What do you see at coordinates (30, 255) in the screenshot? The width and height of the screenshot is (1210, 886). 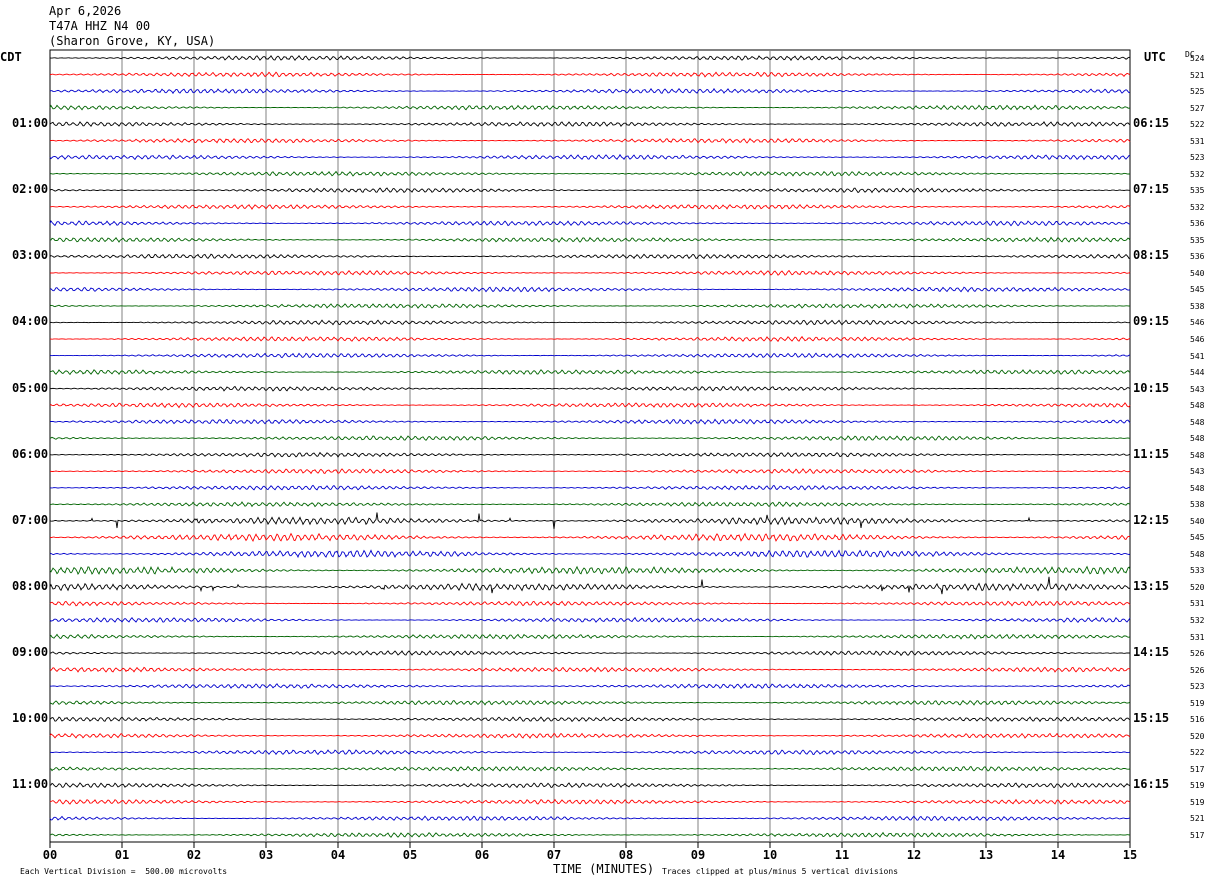 I see `left-hour-label: 03:00` at bounding box center [30, 255].